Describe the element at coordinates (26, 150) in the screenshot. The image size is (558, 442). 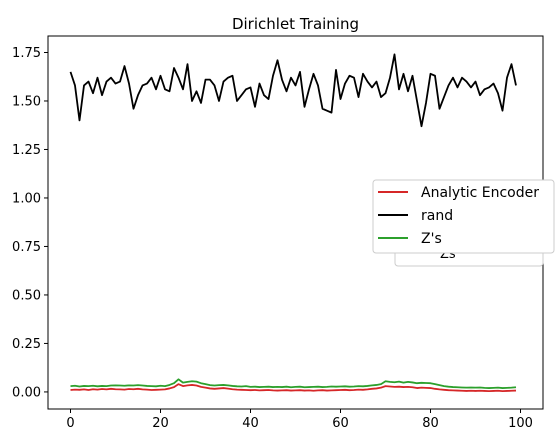
I see `y-tick-label: 1.25` at that location.